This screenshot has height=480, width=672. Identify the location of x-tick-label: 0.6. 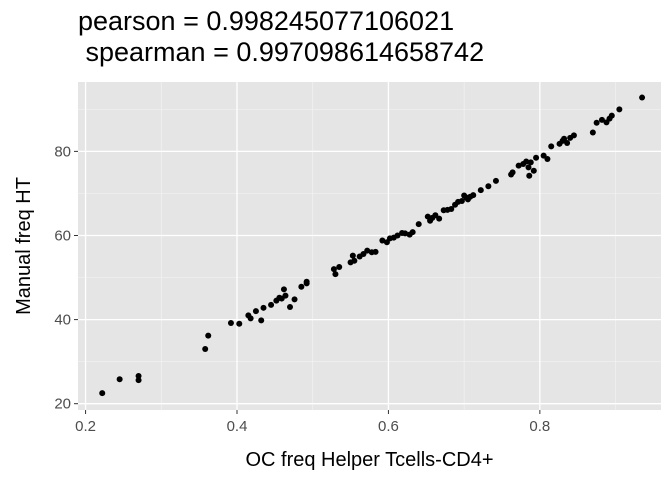
(388, 426).